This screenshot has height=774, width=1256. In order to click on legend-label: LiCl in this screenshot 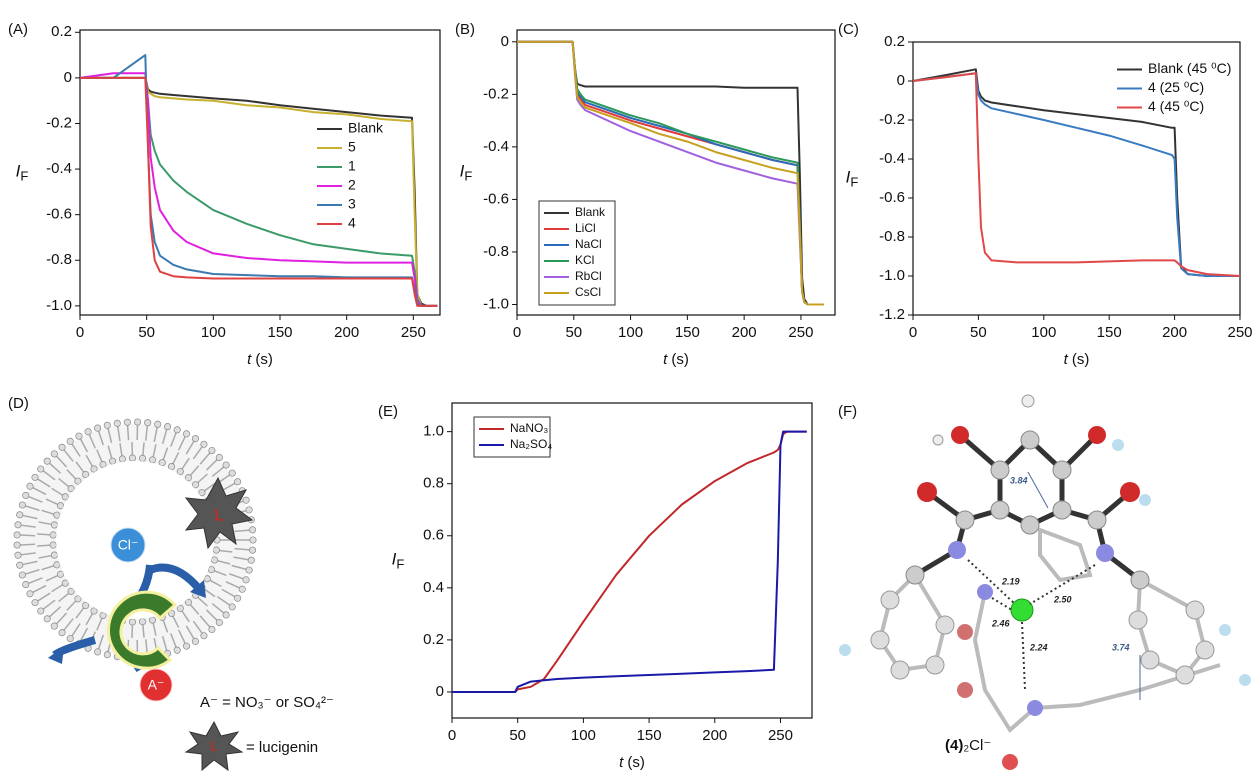, I will do `click(585, 228)`.